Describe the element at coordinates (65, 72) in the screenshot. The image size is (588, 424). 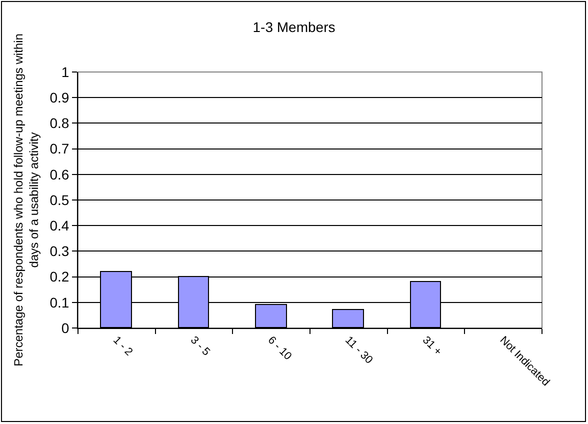
I see `y-tick-label: 1` at that location.